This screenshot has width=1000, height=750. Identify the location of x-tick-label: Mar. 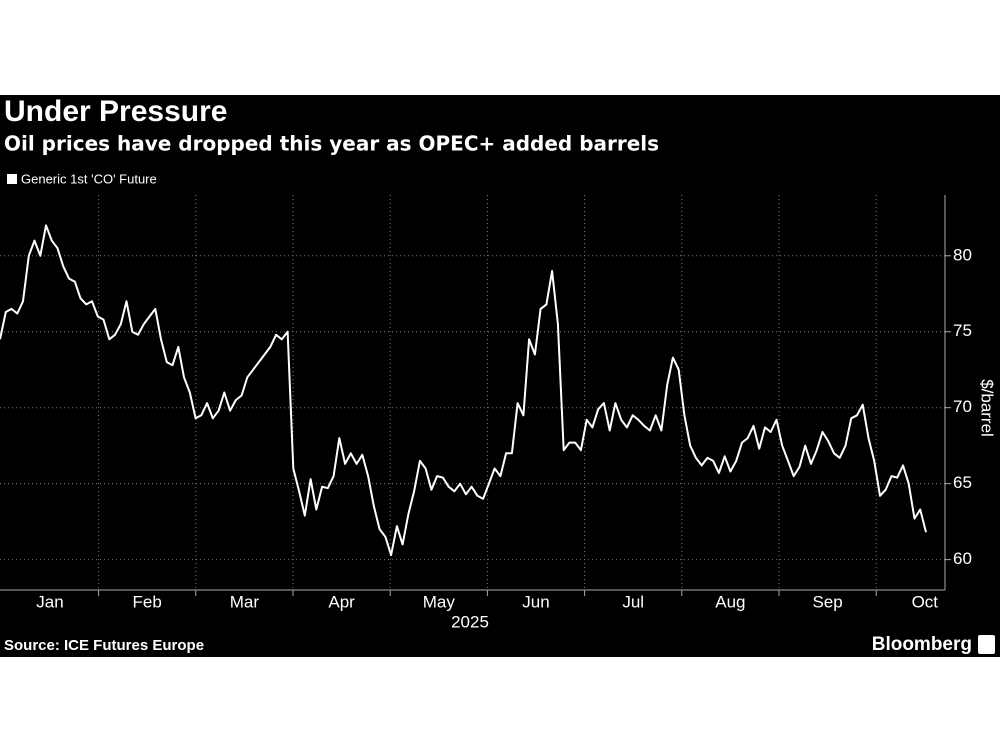
(245, 601).